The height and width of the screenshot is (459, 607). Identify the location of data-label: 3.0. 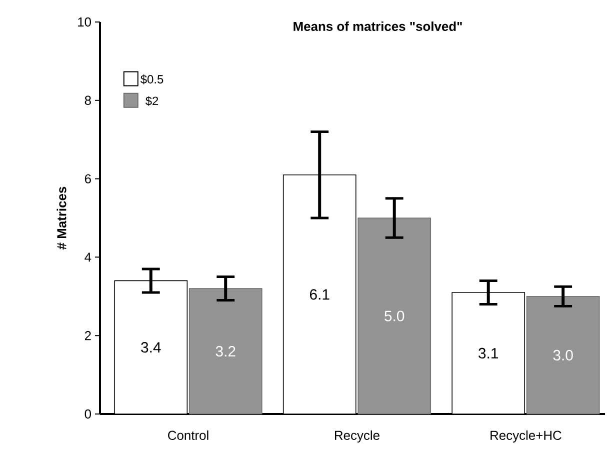
(563, 355).